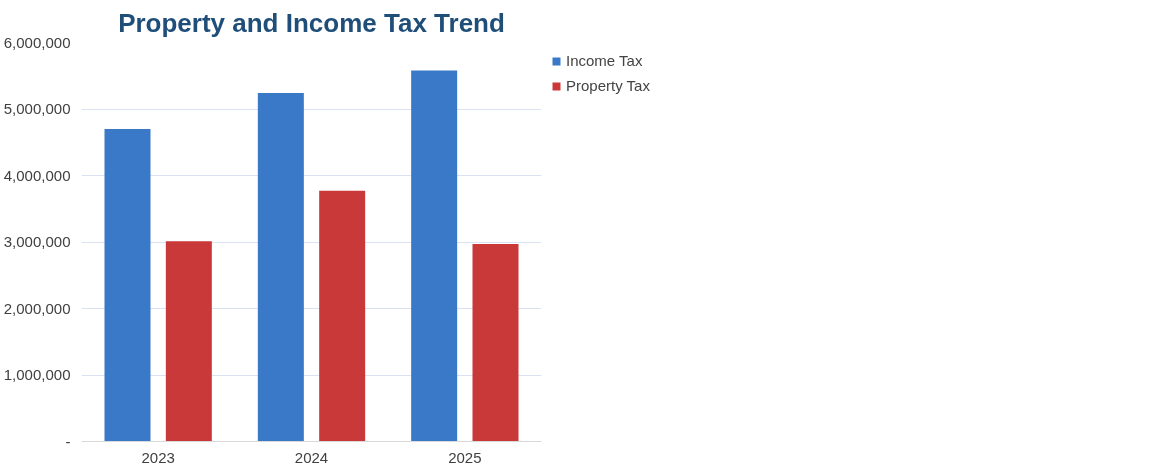  Describe the element at coordinates (68, 441) in the screenshot. I see `y-tick-label: -` at that location.